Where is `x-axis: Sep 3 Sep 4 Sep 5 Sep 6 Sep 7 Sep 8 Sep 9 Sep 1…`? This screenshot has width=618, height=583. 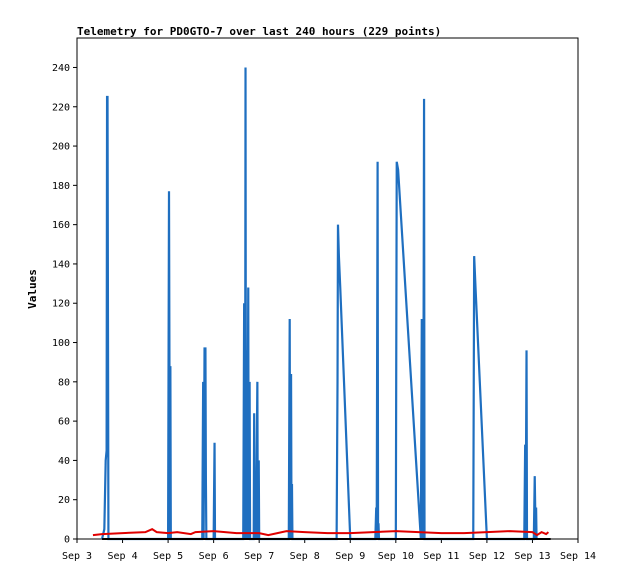 x-axis: Sep 3 Sep 4 Sep 5 Sep 6 Sep 7 Sep 8 Sep 9 Sep 1… is located at coordinates (329, 550).